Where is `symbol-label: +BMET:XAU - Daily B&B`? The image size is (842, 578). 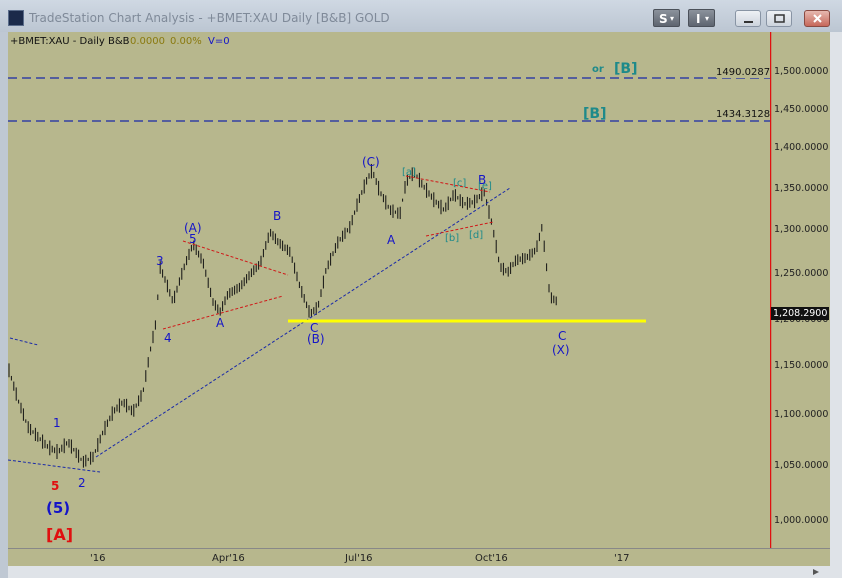
symbol-label: +BMET:XAU - Daily B&B is located at coordinates (70, 41).